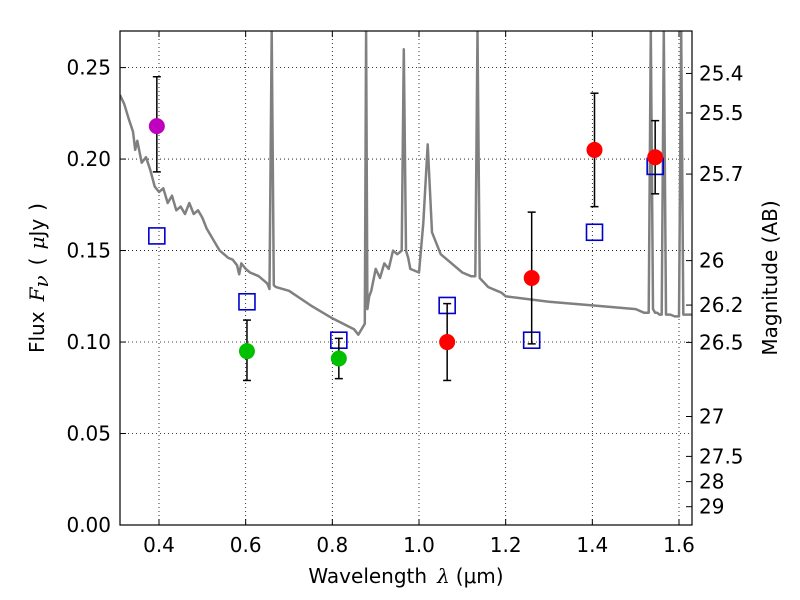  I want to click on y-axis-label: Flux Fν ( μJy), so click(39, 278).